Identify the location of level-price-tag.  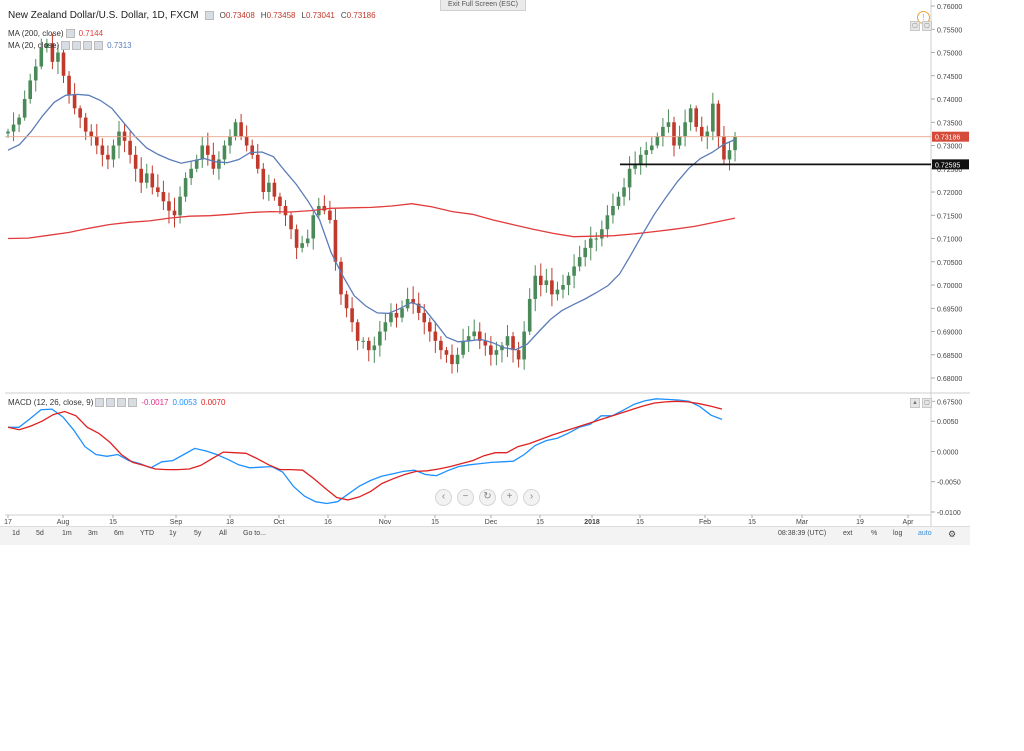
(950, 164).